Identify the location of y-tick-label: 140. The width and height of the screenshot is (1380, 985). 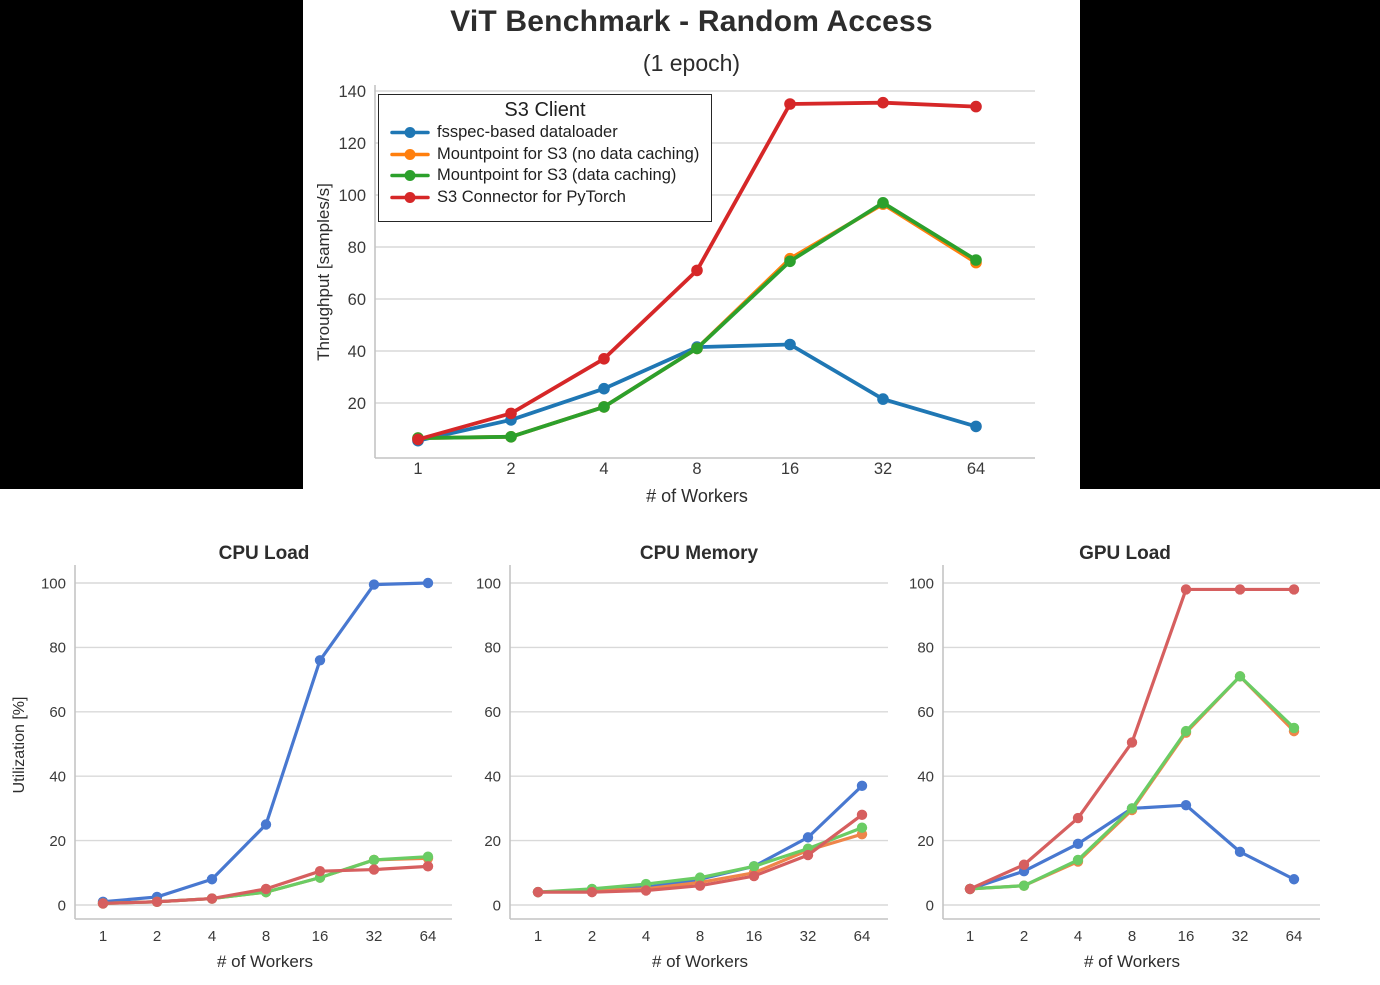
(352, 92).